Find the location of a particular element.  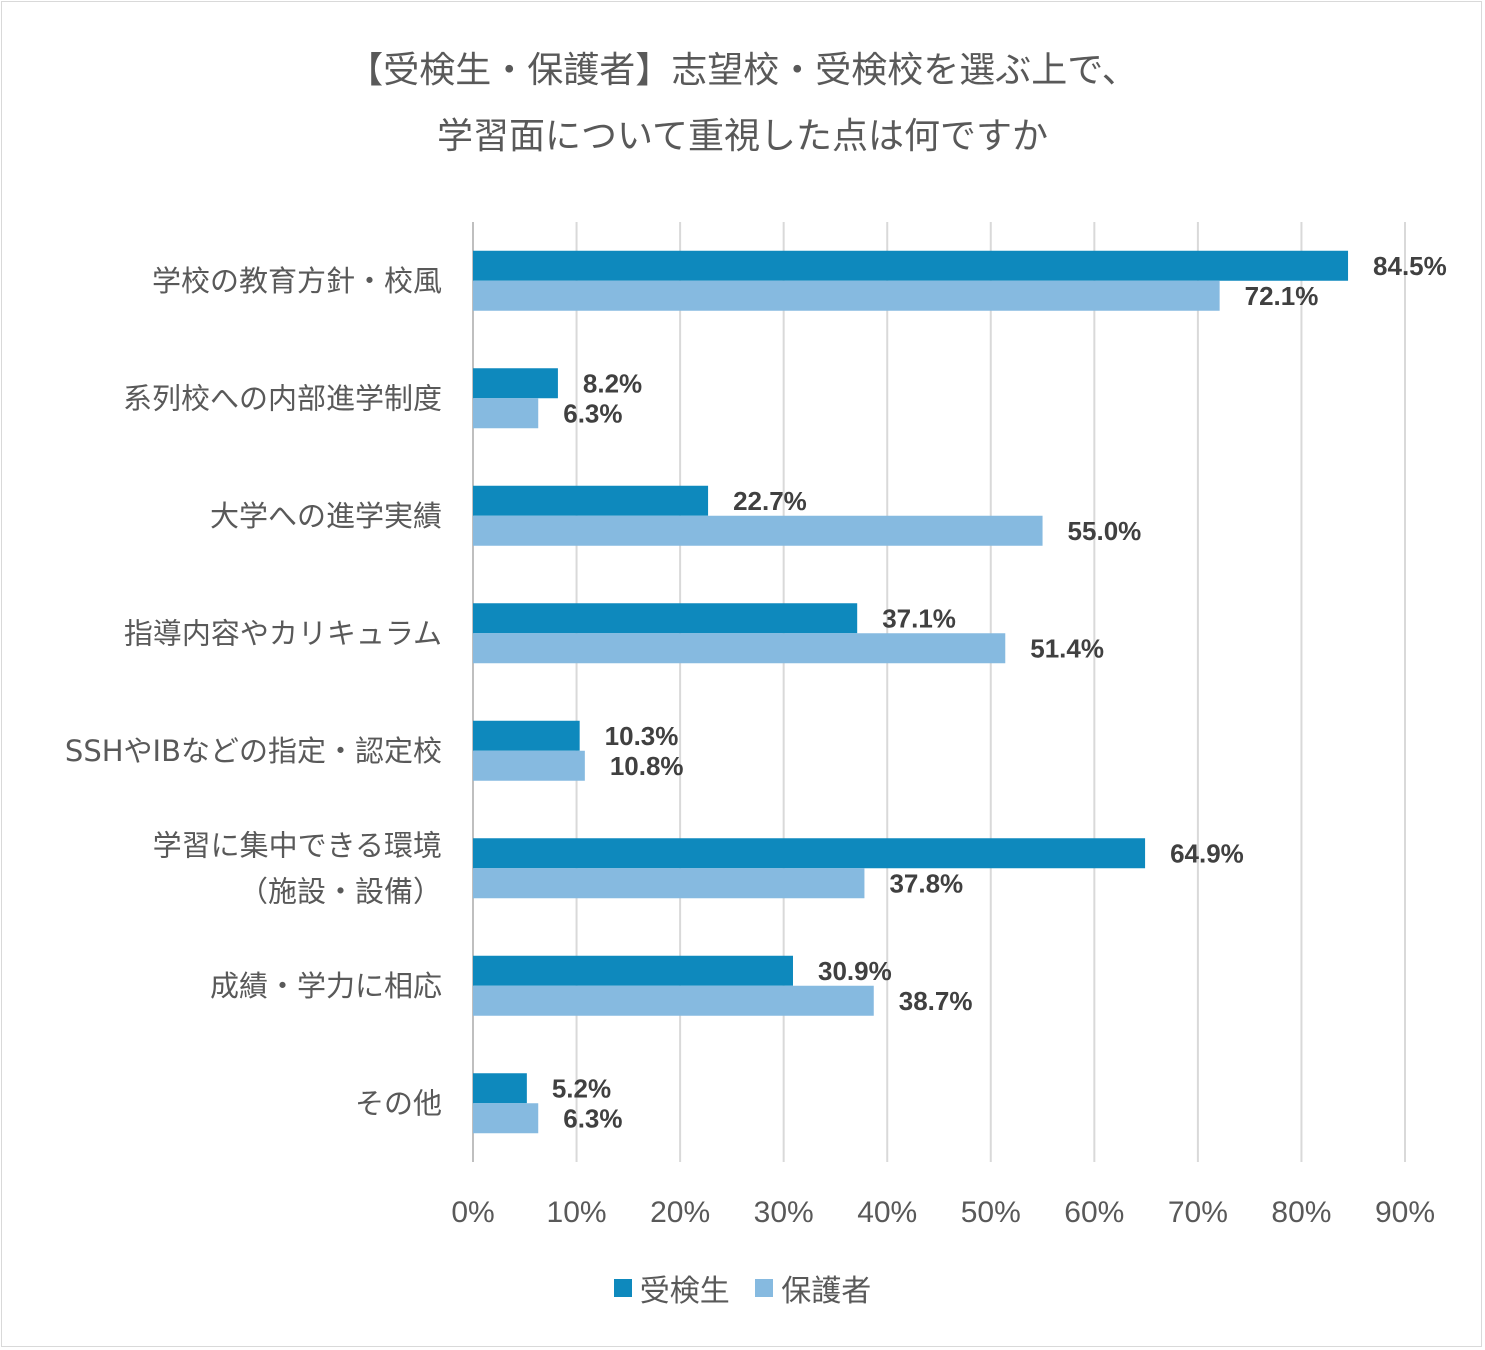

data-label-series-1-cat-7: 6.3% is located at coordinates (592, 1118).